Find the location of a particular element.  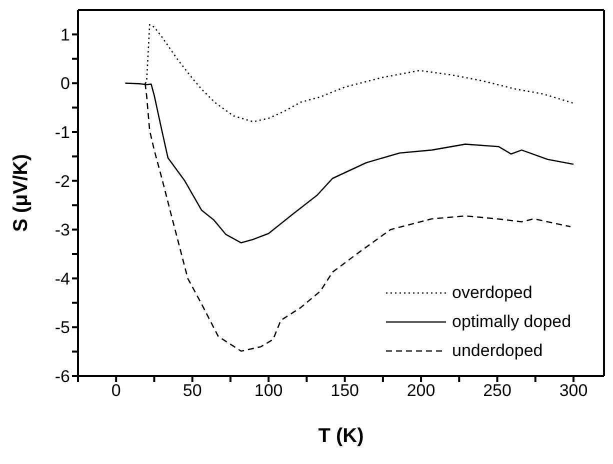

y-tick-label: 1 is located at coordinates (65, 34).